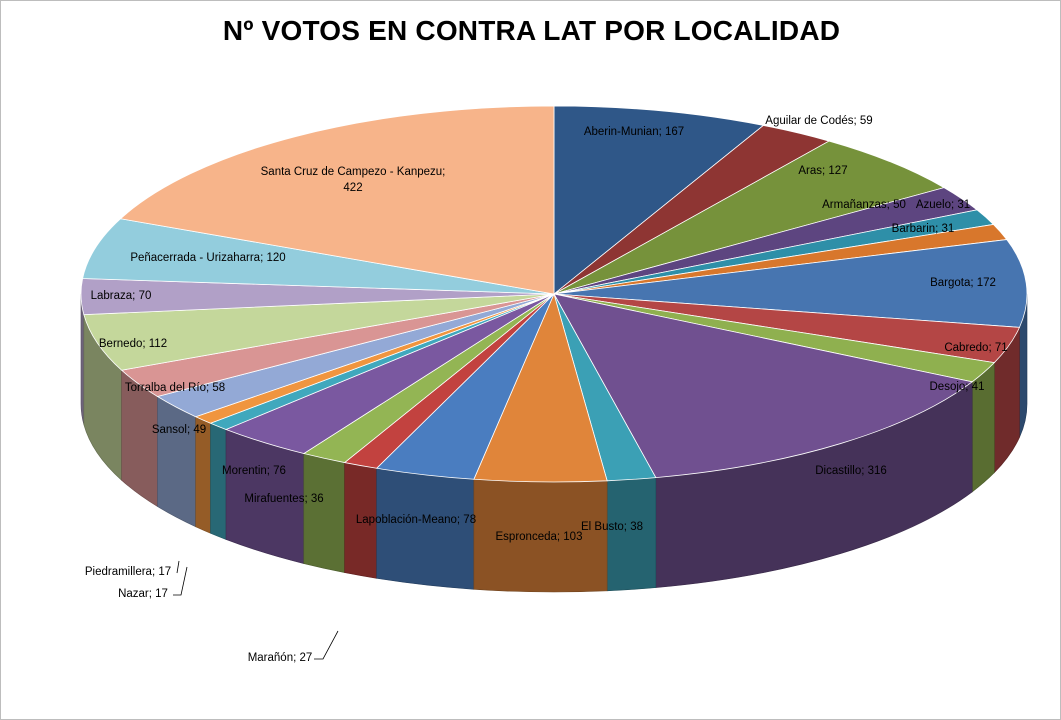  What do you see at coordinates (176, 461) in the screenshot?
I see `slice-side-sansol` at bounding box center [176, 461].